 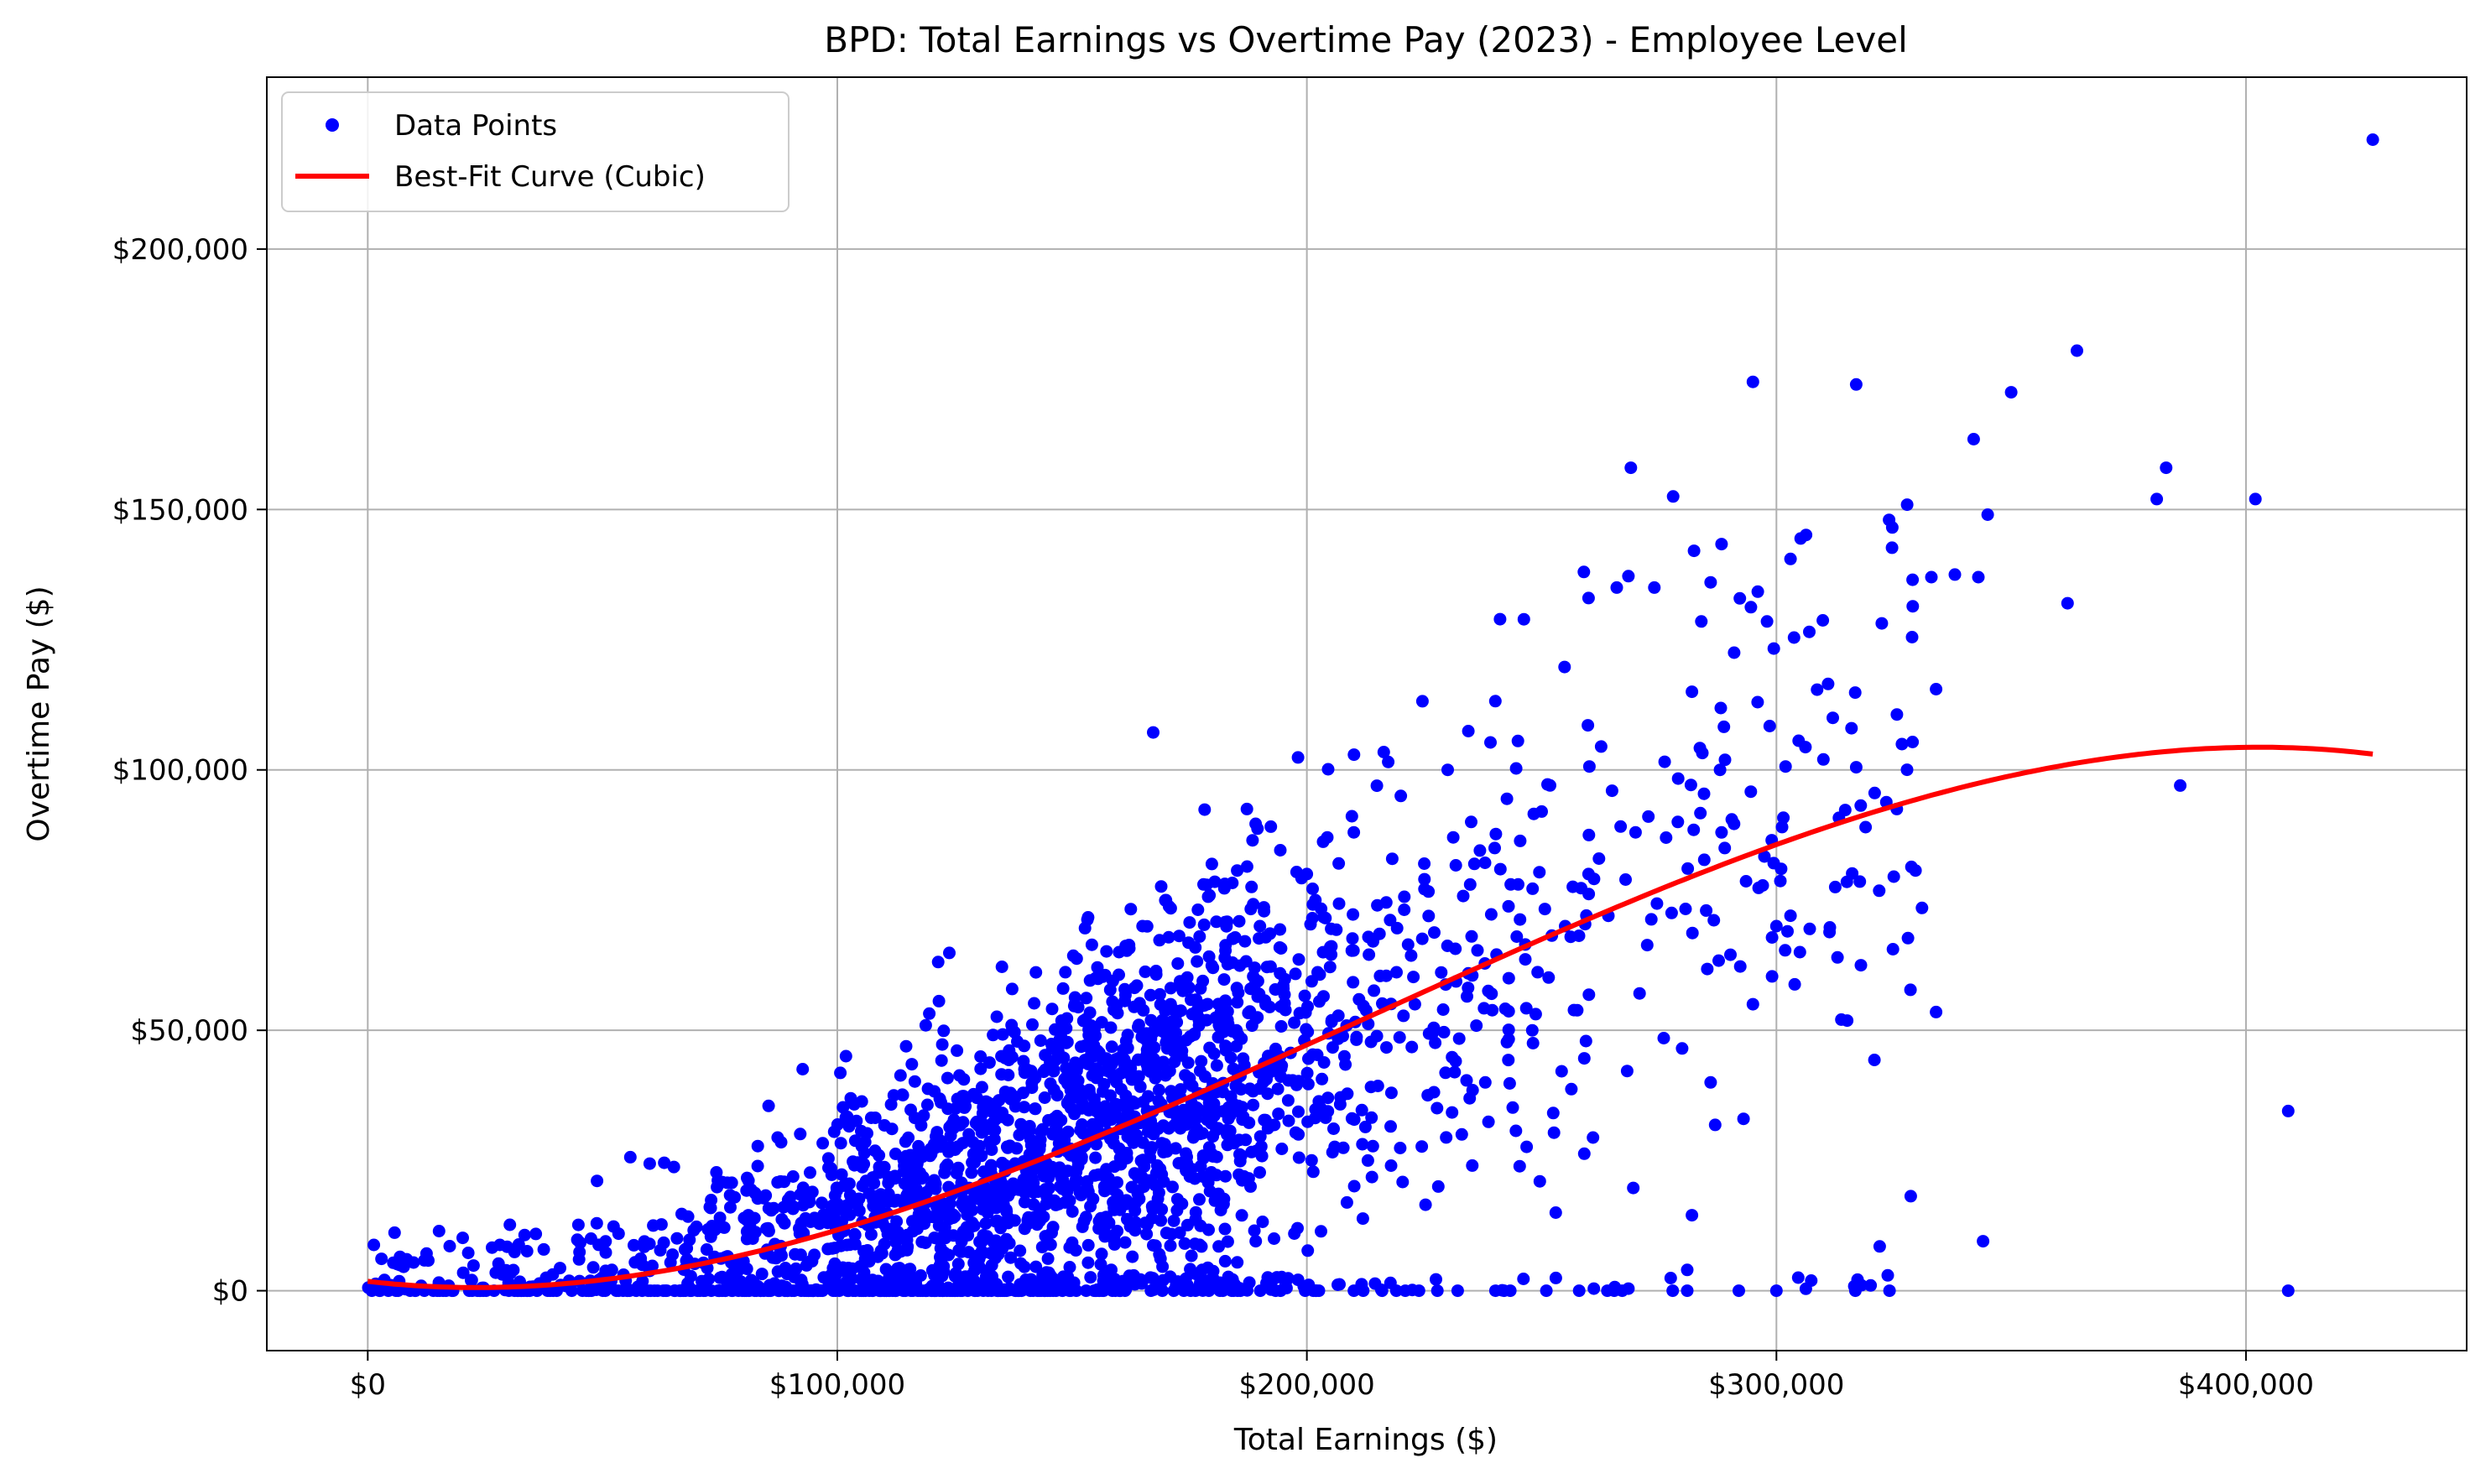 I want to click on x-axis-label: Total Earnings ($), so click(x=1365, y=1440).